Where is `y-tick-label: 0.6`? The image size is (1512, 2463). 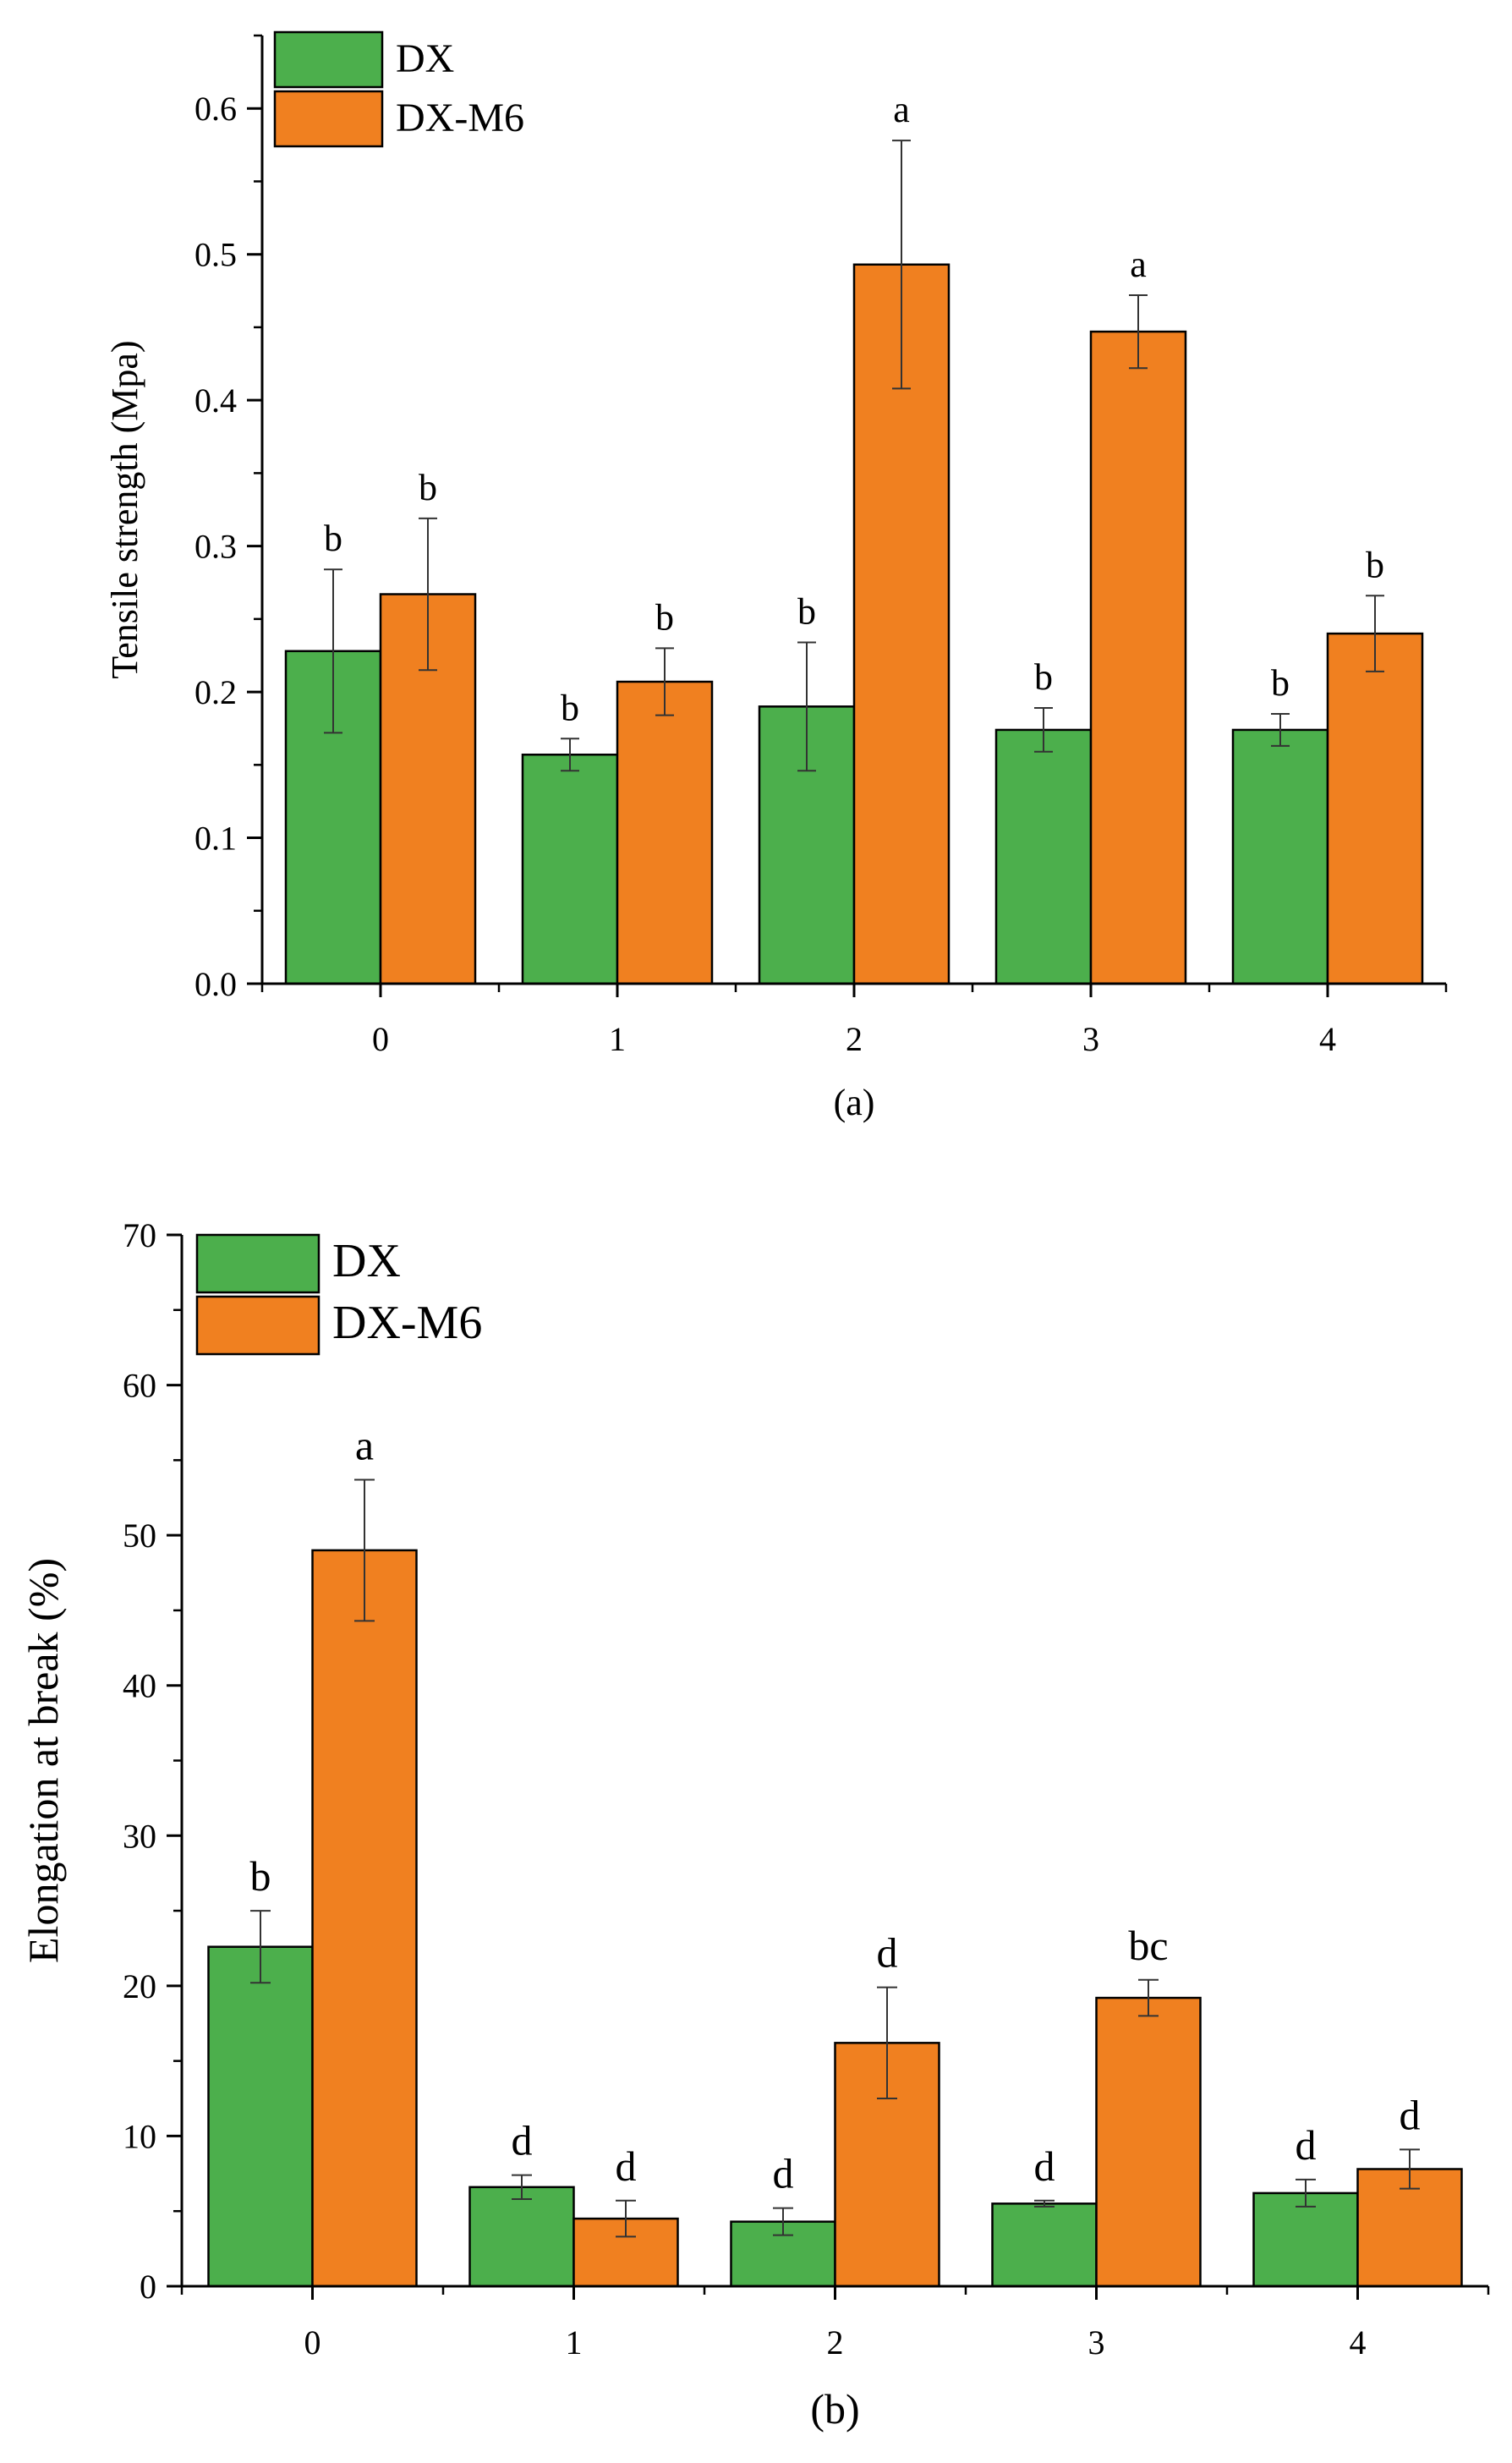
y-tick-label: 0.6 is located at coordinates (215, 109).